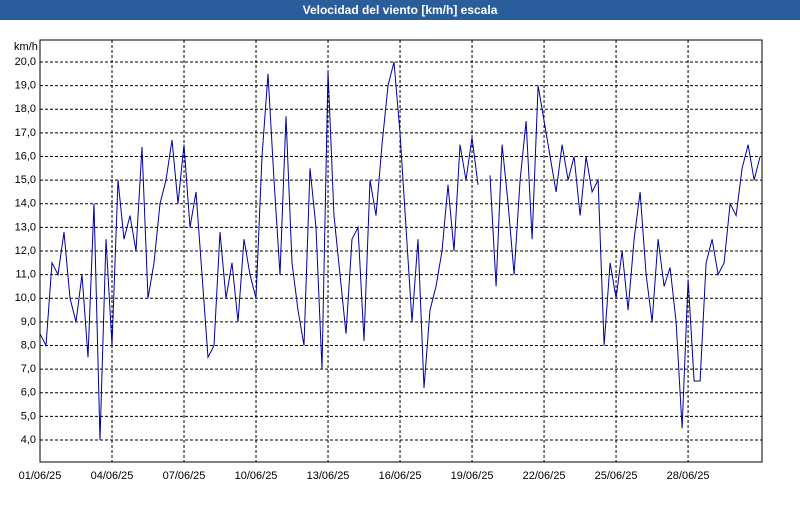 This screenshot has height=505, width=800. What do you see at coordinates (28, 322) in the screenshot?
I see `y-tick-label: 9,0` at bounding box center [28, 322].